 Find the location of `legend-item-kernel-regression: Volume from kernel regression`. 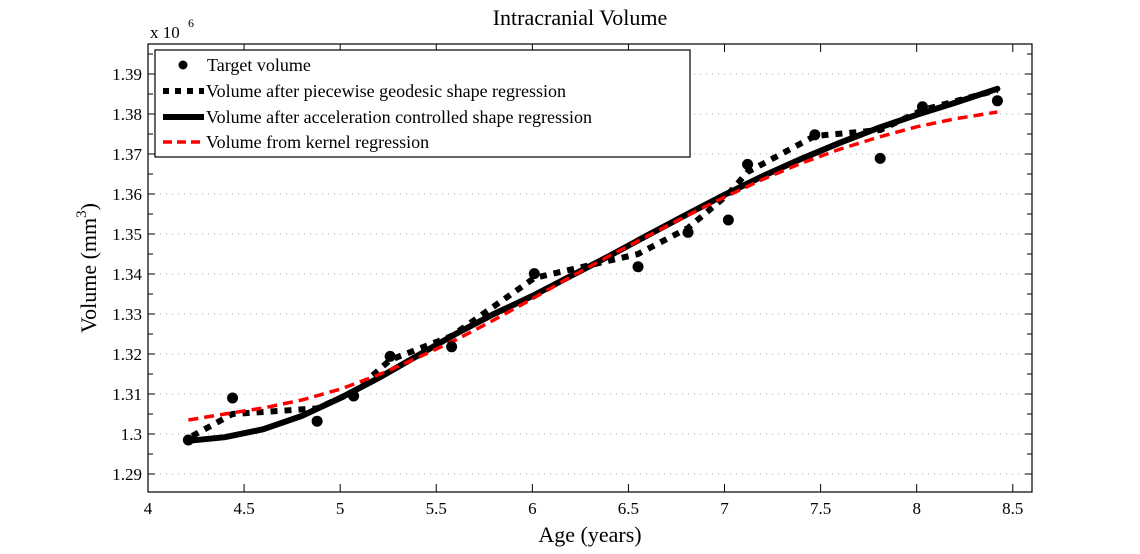

legend-item-kernel-regression: Volume from kernel regression is located at coordinates (296, 142).